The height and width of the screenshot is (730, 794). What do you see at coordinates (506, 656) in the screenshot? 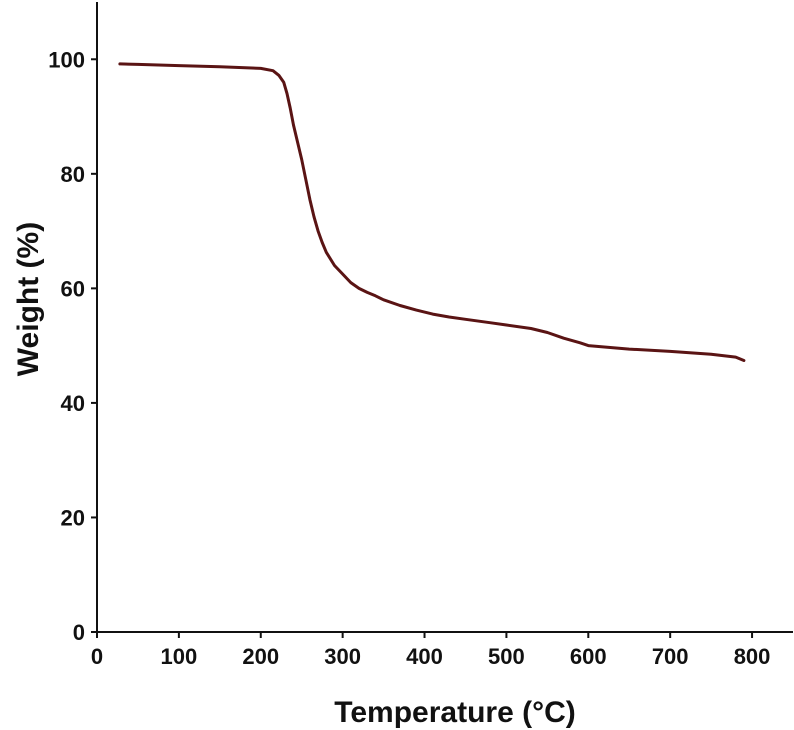
I see `x-tick-label: 500` at bounding box center [506, 656].